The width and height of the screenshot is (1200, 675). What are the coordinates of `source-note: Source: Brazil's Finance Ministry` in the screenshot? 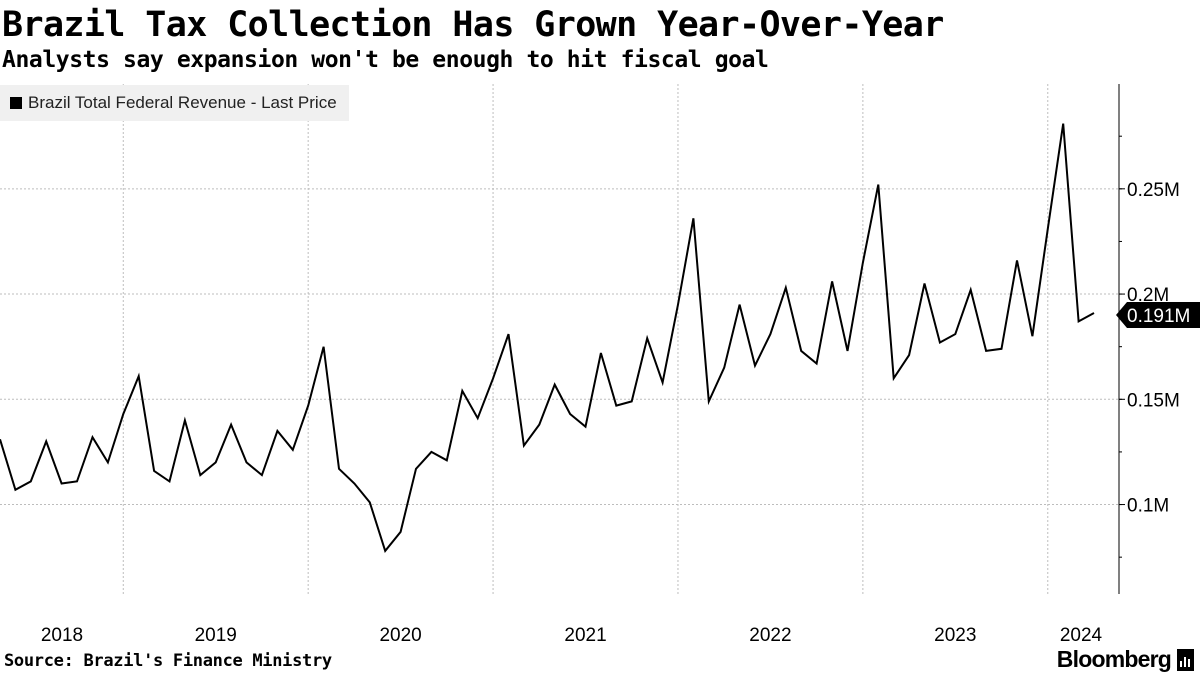 It's located at (168, 661).